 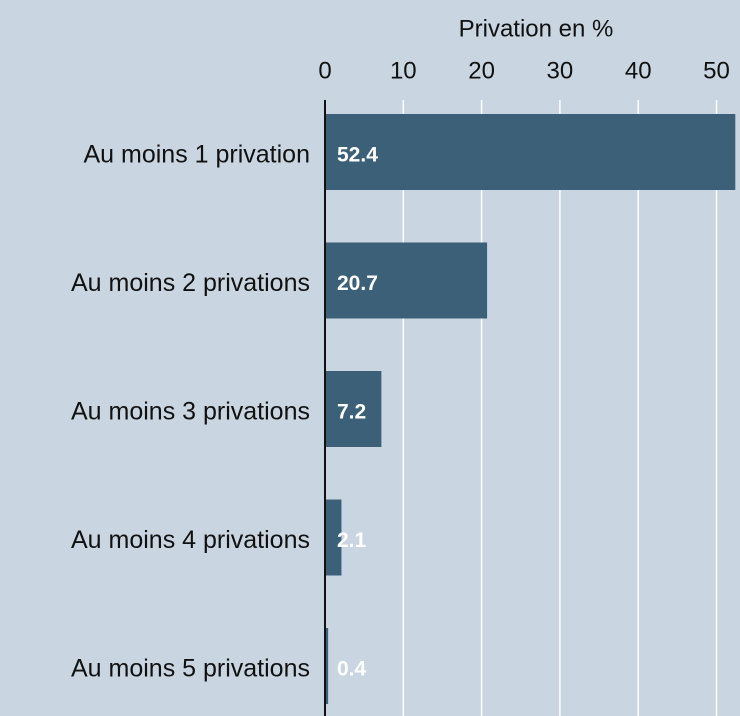 What do you see at coordinates (357, 155) in the screenshot?
I see `value-label: 52.4` at bounding box center [357, 155].